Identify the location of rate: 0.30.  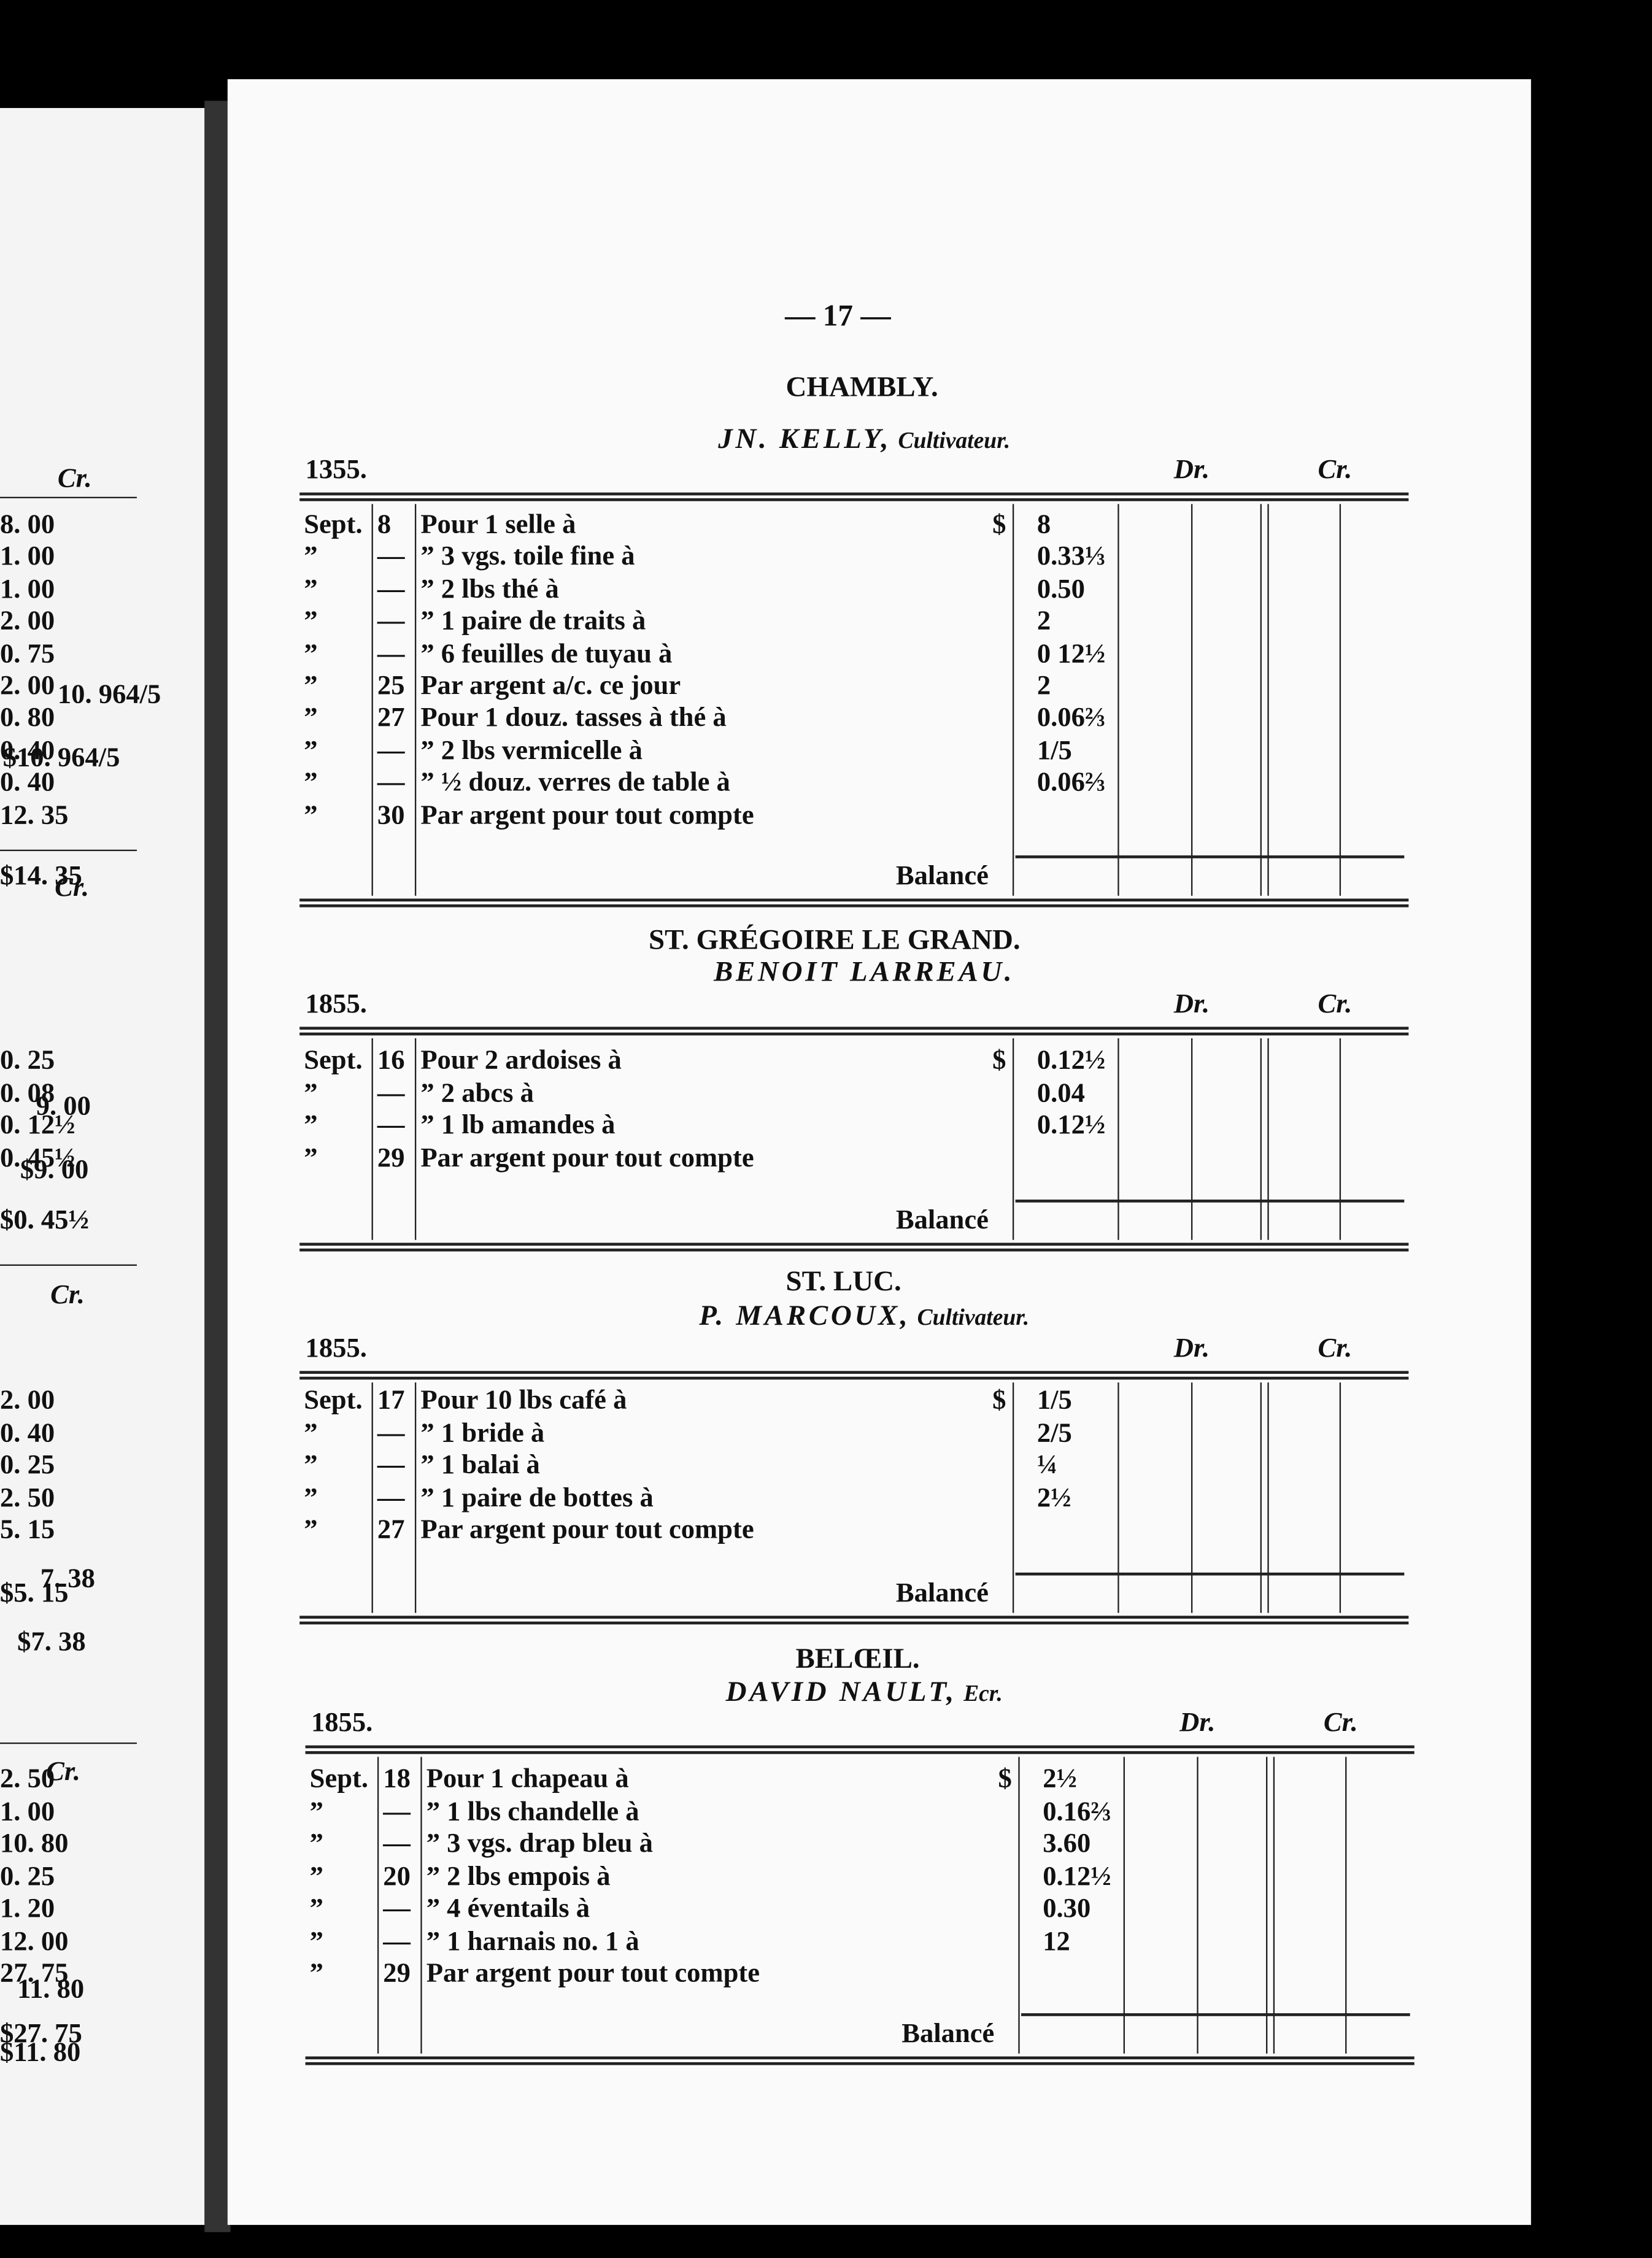
(1067, 1909).